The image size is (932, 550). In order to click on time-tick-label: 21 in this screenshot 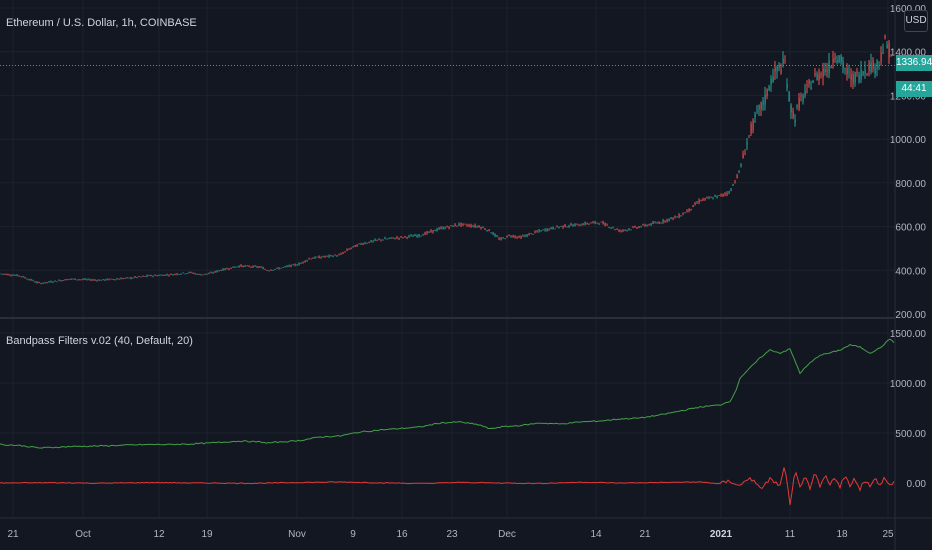, I will do `click(13, 534)`.